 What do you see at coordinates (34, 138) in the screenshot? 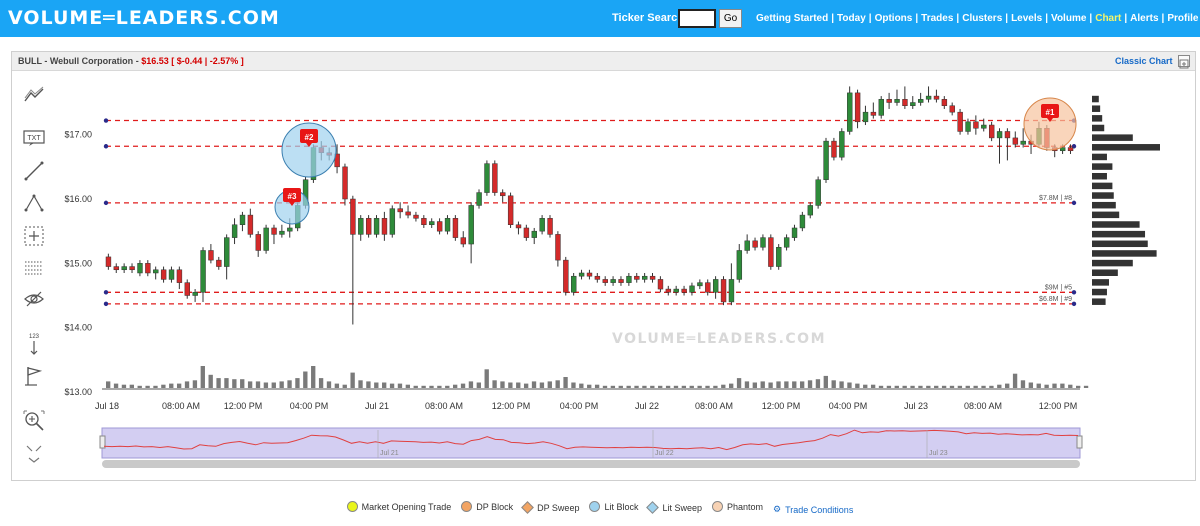
I see `text-tool-icon: TXT` at bounding box center [34, 138].